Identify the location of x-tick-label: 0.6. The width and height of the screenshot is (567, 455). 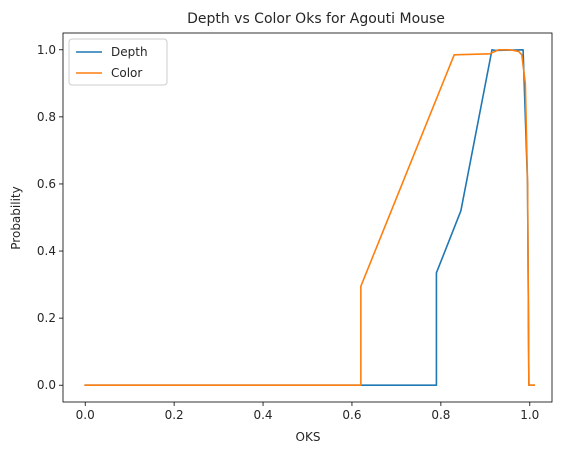
(351, 415).